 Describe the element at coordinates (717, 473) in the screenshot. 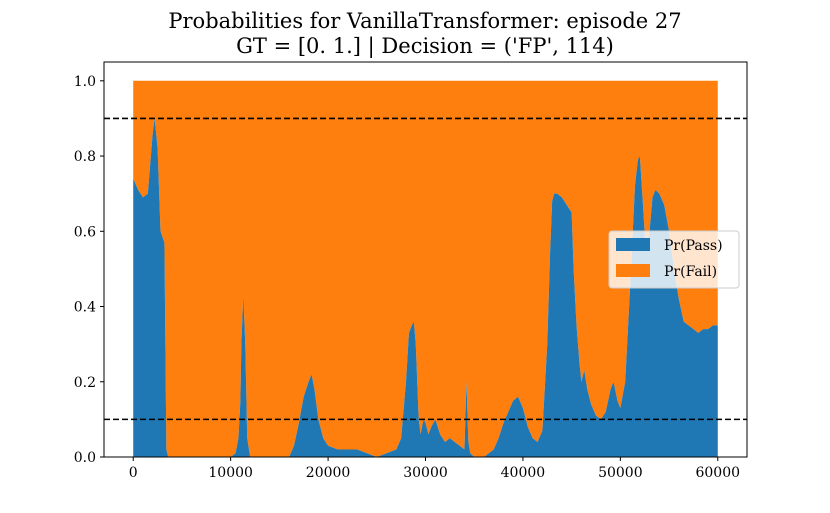

I see `x-tick-label: 60000` at that location.